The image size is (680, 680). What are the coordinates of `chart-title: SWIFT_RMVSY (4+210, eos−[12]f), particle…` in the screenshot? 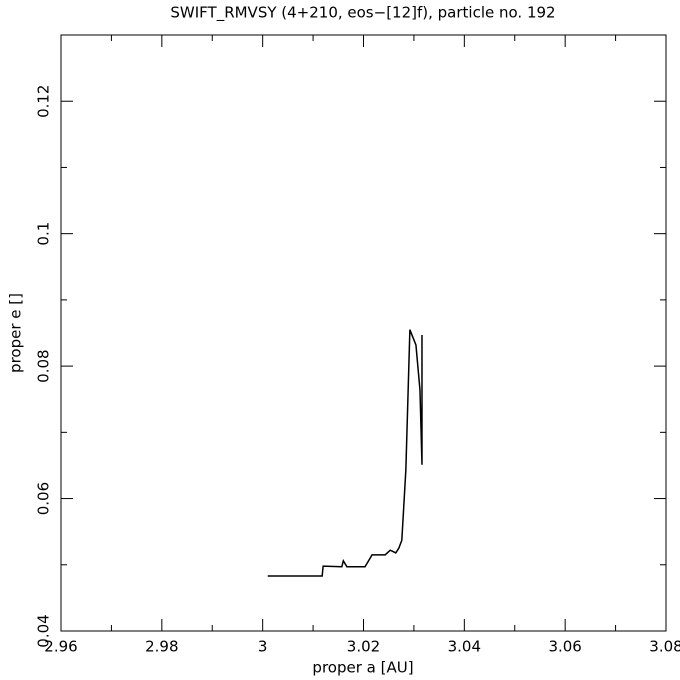 It's located at (362, 13).